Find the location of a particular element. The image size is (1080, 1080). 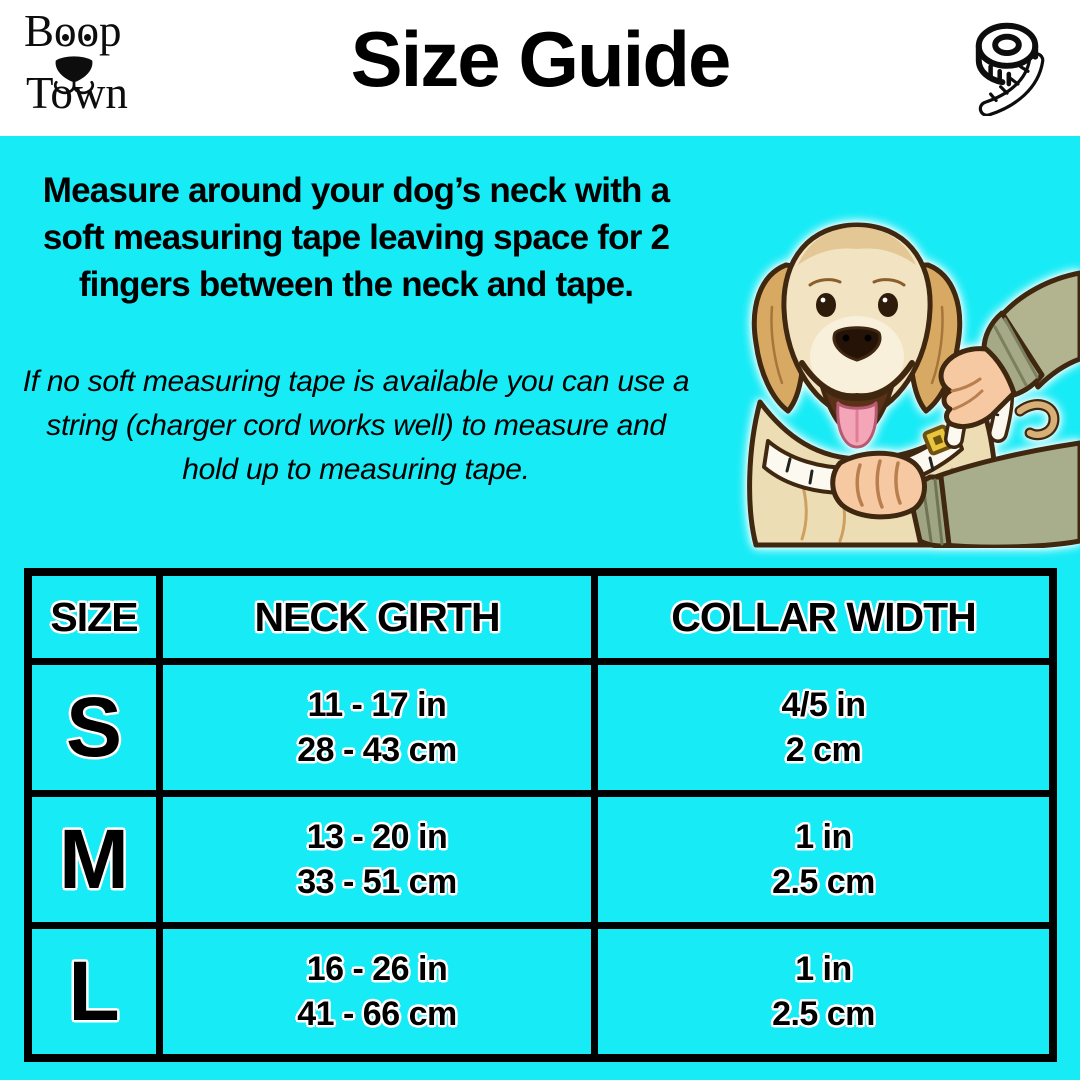

logo-text-line1: Boop is located at coordinates (73, 31).